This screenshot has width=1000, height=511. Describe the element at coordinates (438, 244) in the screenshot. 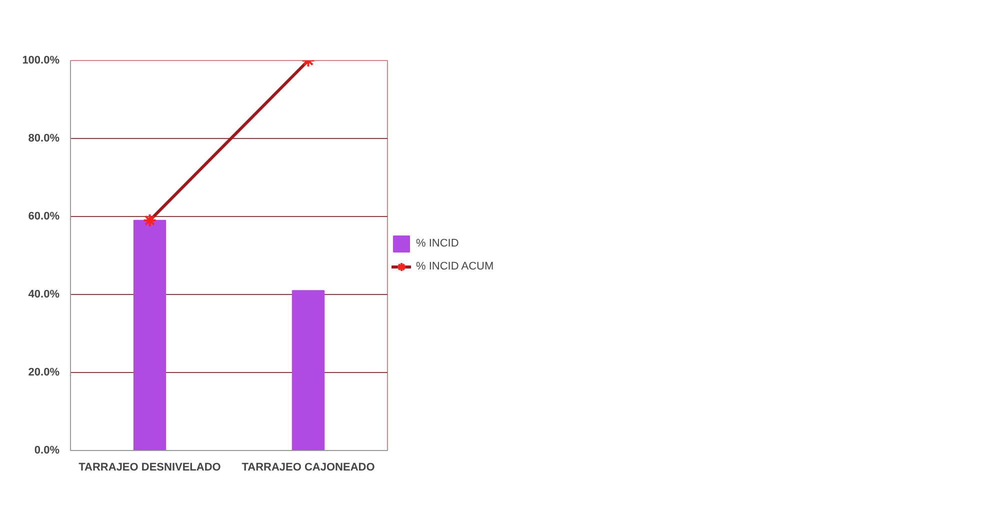

I see `legend-label: % INCID` at that location.